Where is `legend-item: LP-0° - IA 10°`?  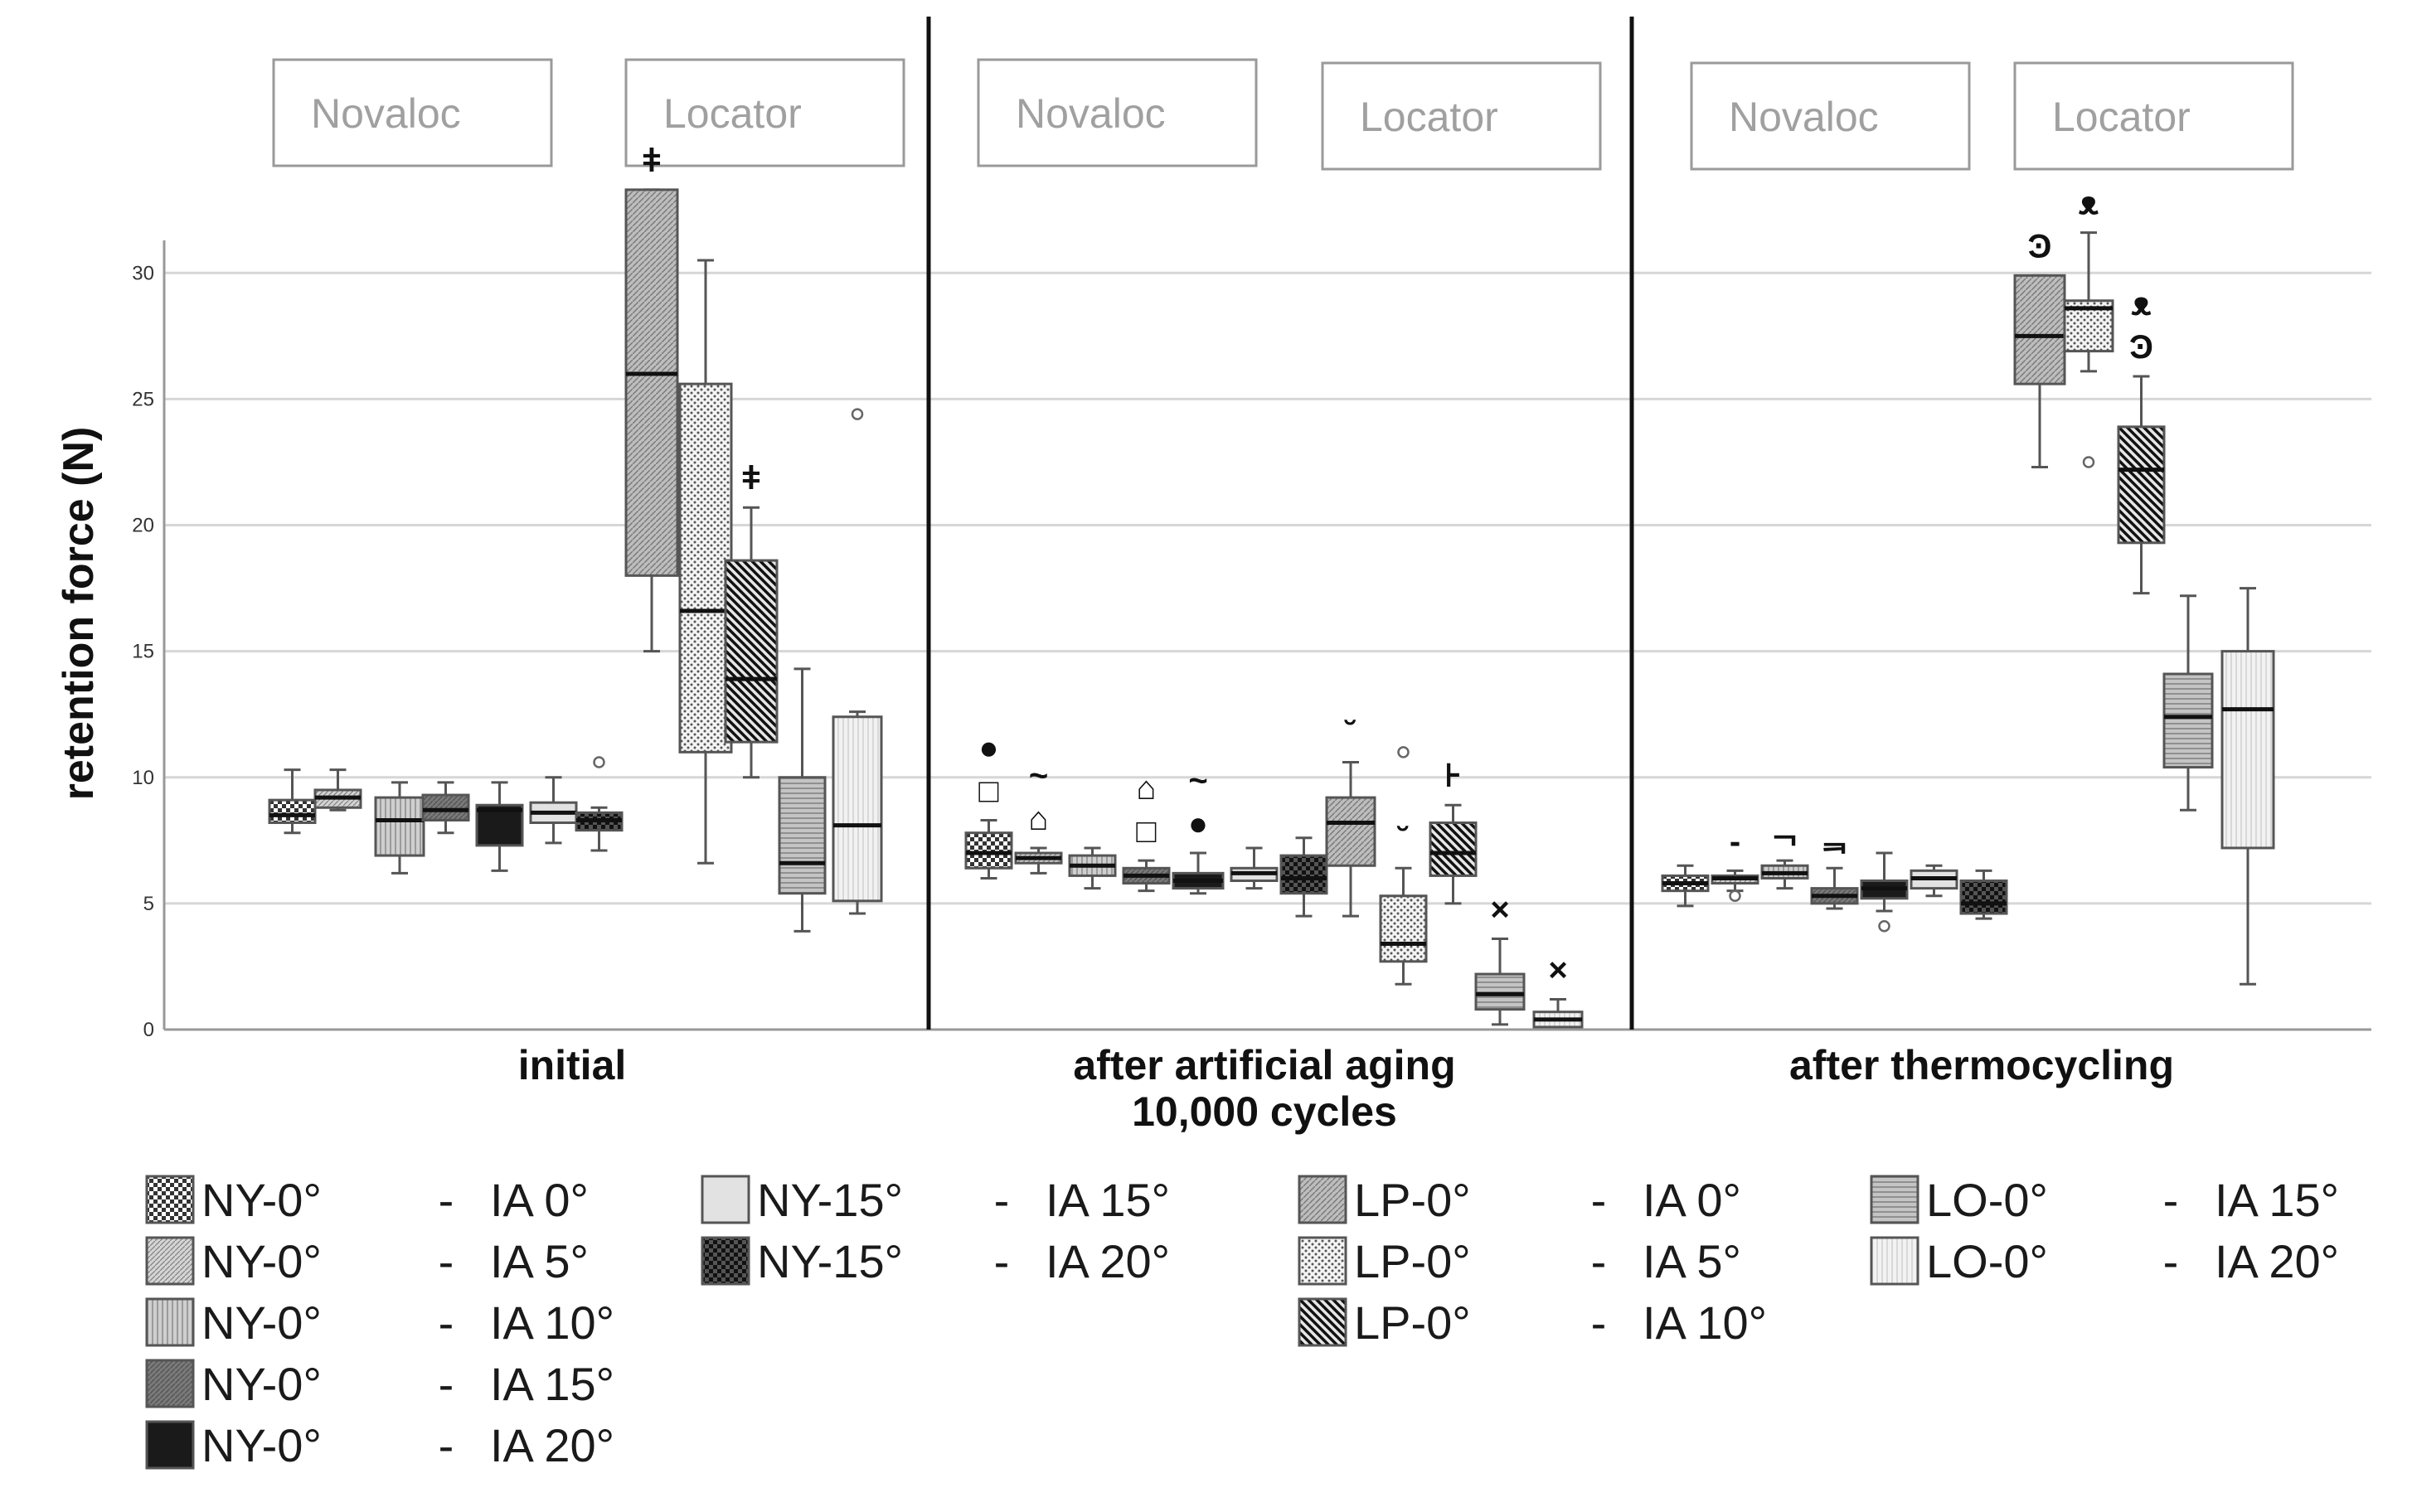 legend-item: LP-0° - IA 10° is located at coordinates (1533, 1322).